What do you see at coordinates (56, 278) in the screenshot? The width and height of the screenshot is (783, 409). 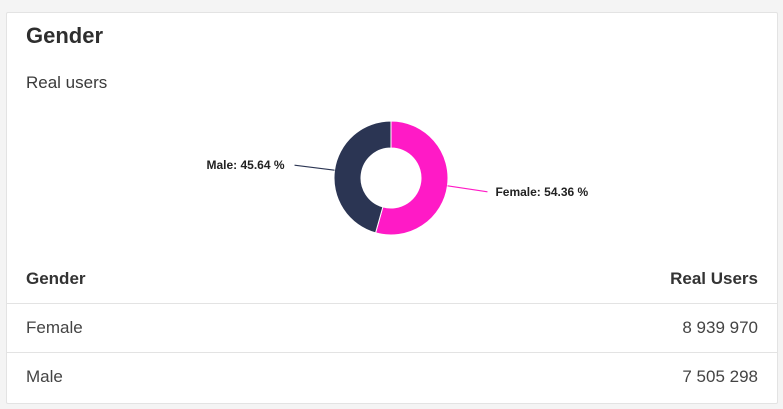 I see `table-header-gender: Gender` at bounding box center [56, 278].